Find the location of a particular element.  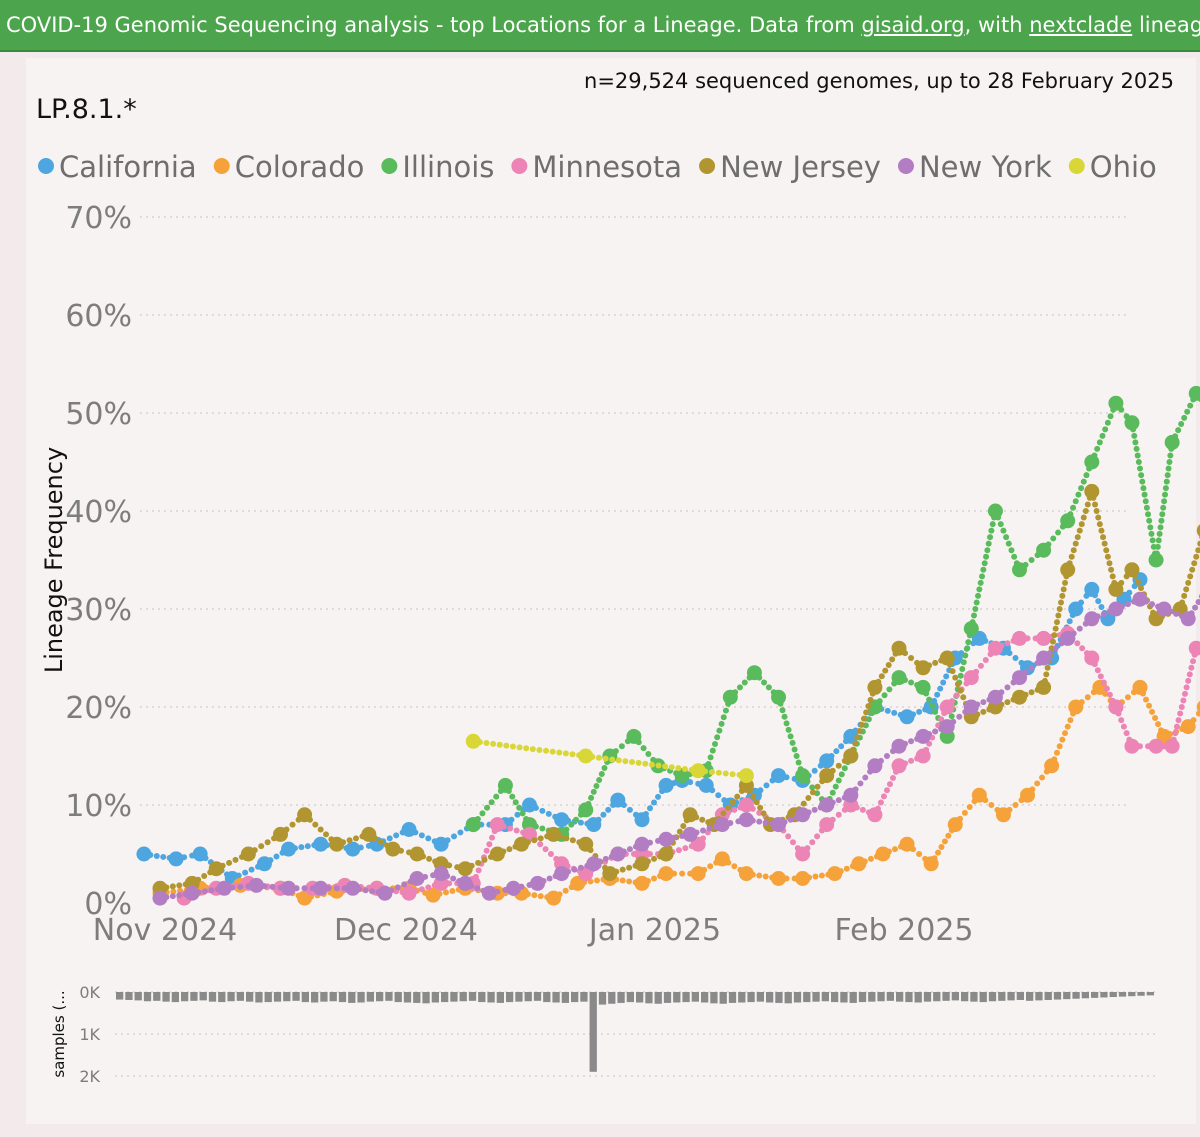

x-tick-label: Feb 2025 is located at coordinates (904, 930).